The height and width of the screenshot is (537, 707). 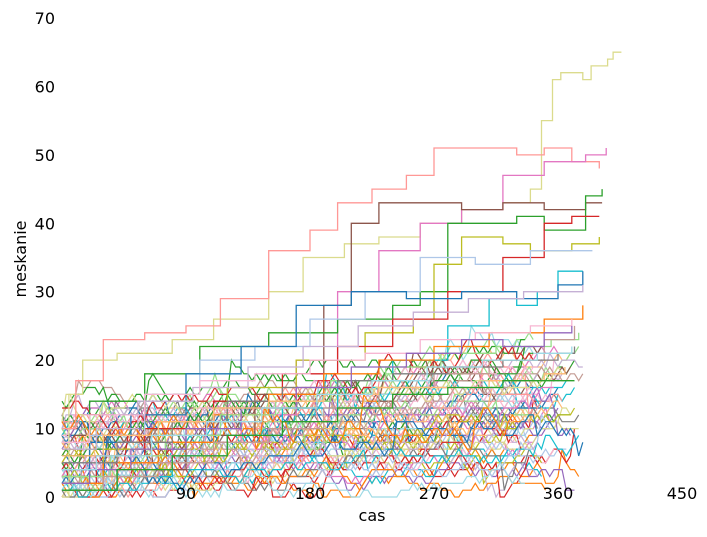 I want to click on x-tick-label: 180, so click(x=310, y=493).